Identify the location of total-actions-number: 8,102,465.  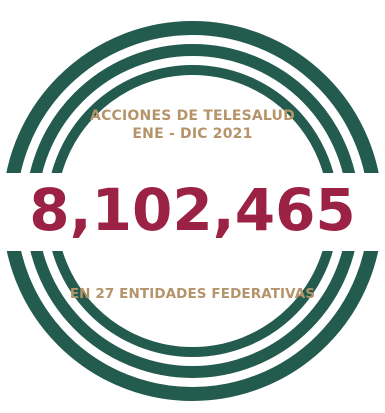
(192, 210).